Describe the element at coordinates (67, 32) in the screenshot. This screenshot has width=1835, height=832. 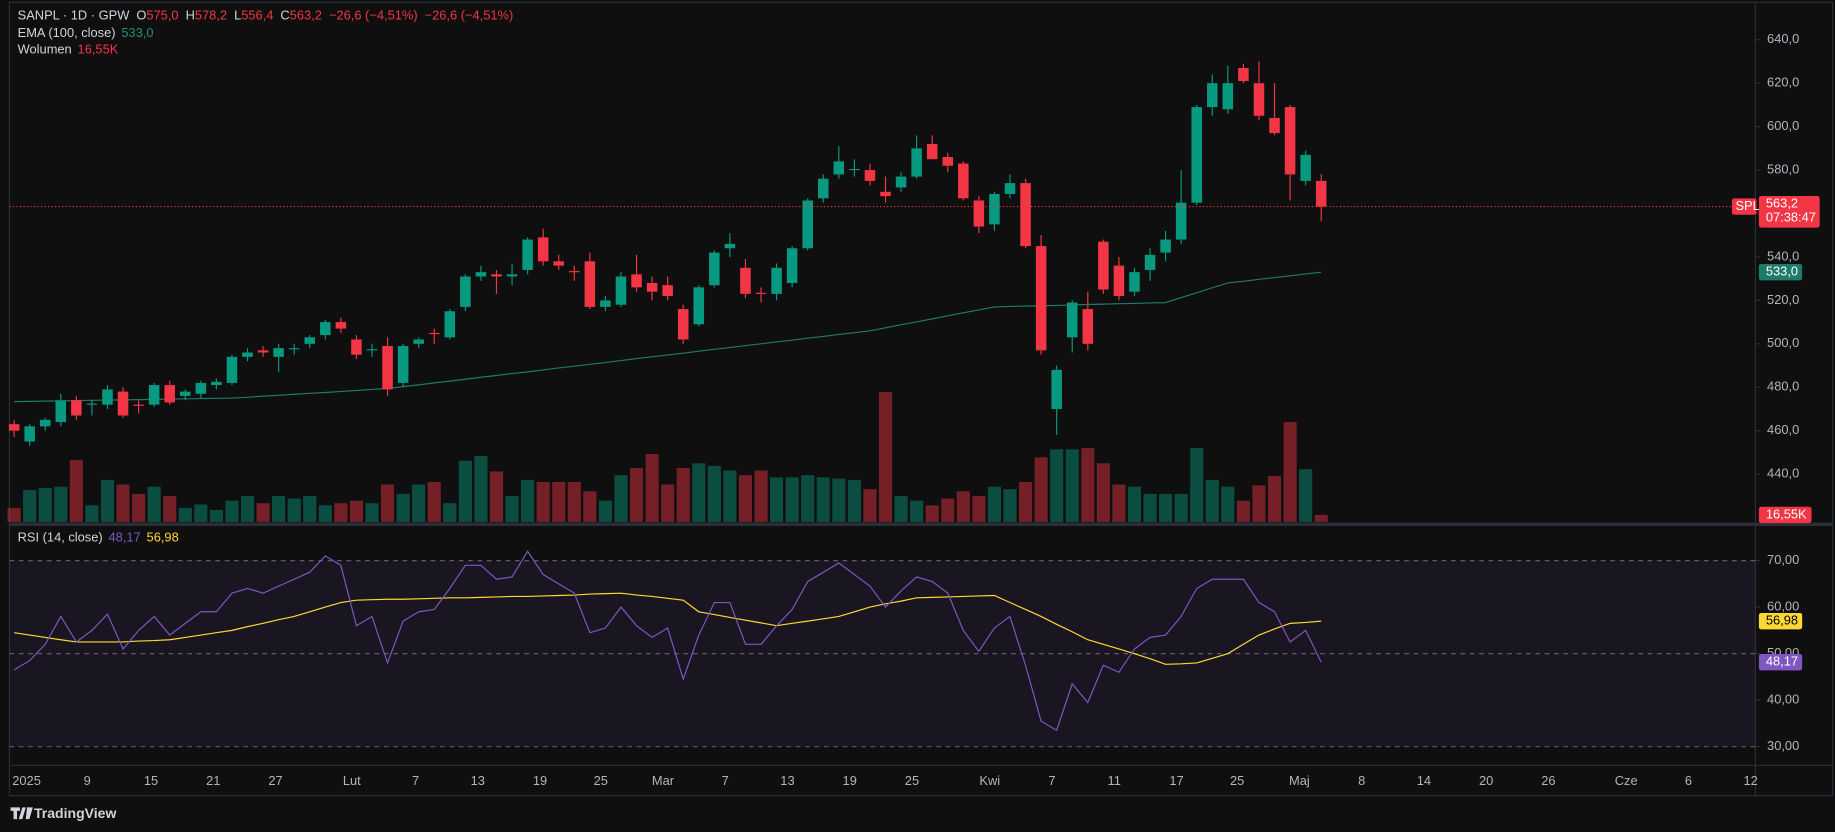
I see `ema-name: EMA (100, close)` at that location.